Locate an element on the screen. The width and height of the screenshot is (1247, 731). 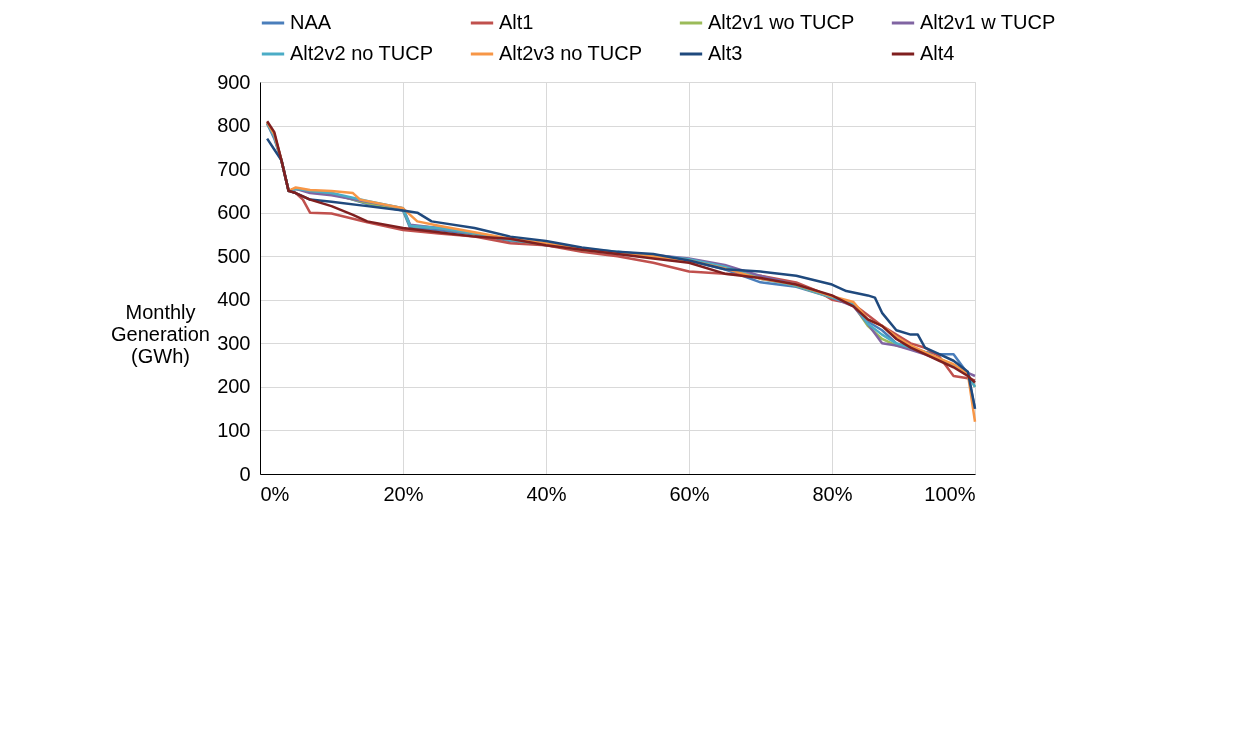
legend-label: NAA is located at coordinates (311, 22).